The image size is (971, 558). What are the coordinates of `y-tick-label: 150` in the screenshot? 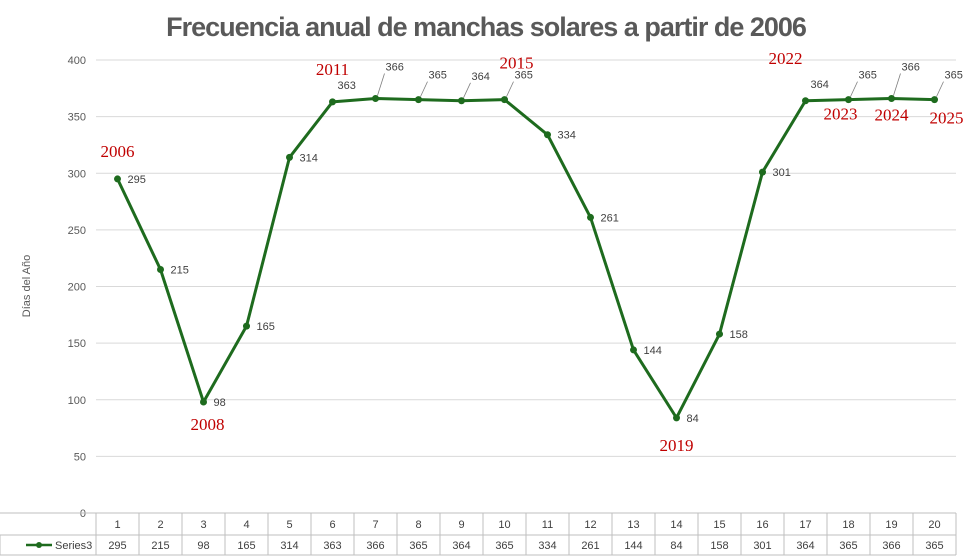 It's located at (77, 344).